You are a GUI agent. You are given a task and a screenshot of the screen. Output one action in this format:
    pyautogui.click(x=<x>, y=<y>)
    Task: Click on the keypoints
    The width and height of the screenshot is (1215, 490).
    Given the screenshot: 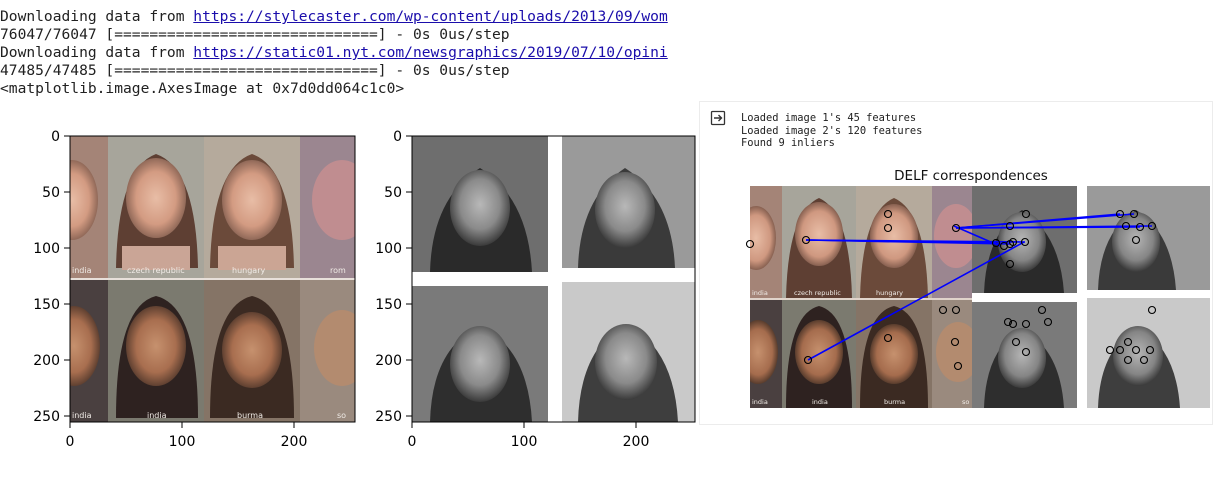 What is the action you would take?
    pyautogui.click(x=951, y=290)
    